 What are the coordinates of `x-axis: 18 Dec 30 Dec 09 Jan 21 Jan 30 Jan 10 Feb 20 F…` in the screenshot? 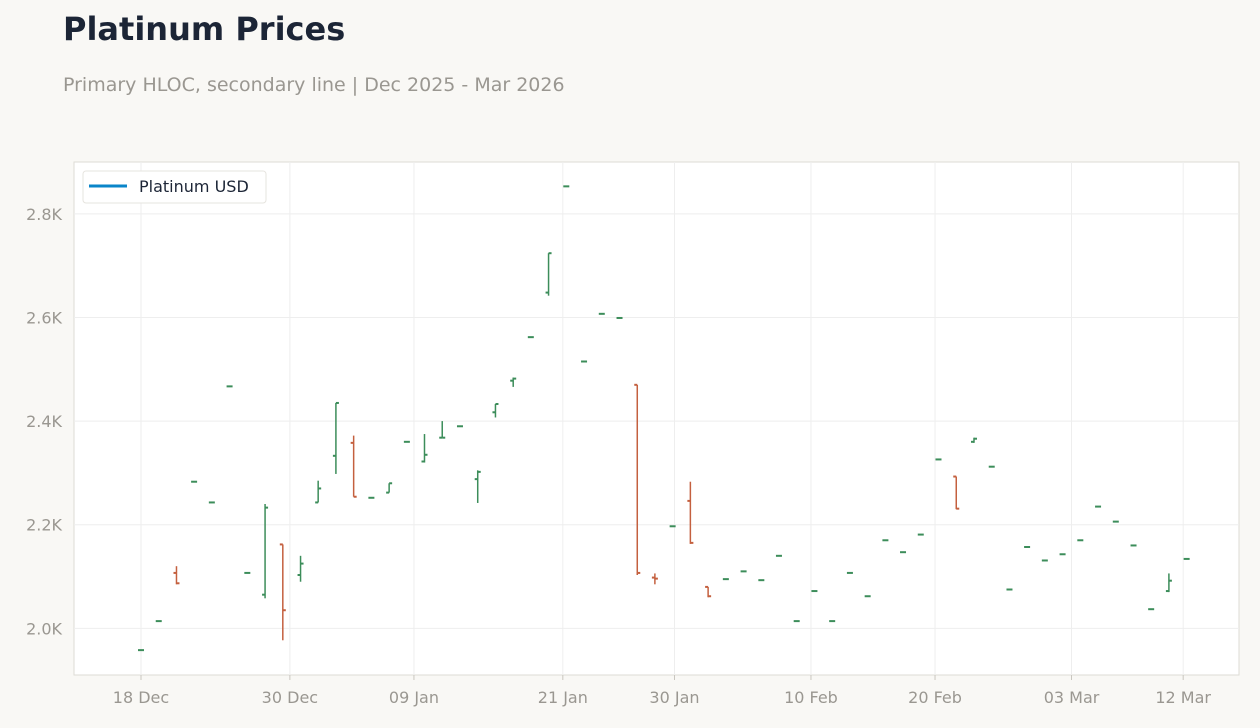 It's located at (662, 691).